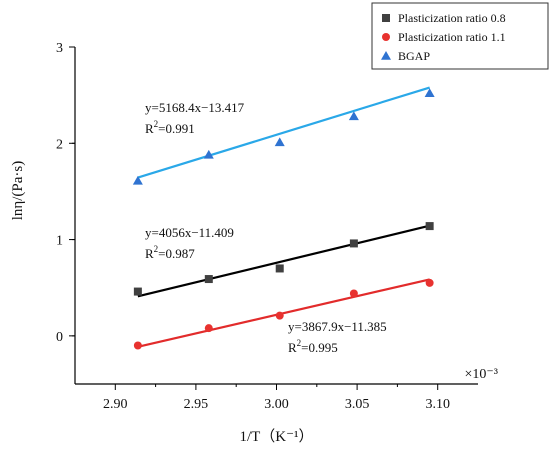 Image resolution: width=550 pixels, height=449 pixels. Describe the element at coordinates (170, 252) in the screenshot. I see `r-squared-series-1: R2=0.987` at that location.